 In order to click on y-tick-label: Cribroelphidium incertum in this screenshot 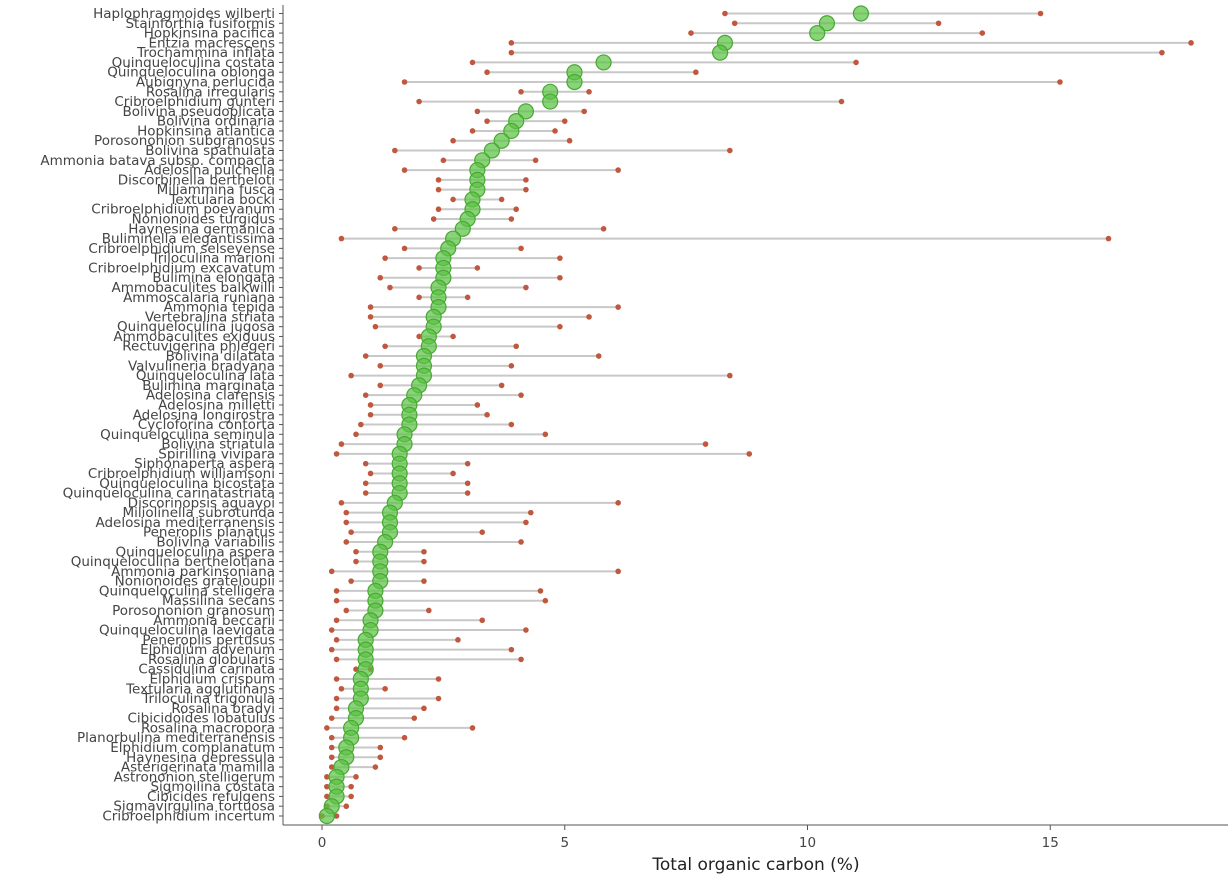, I will do `click(188, 817)`.